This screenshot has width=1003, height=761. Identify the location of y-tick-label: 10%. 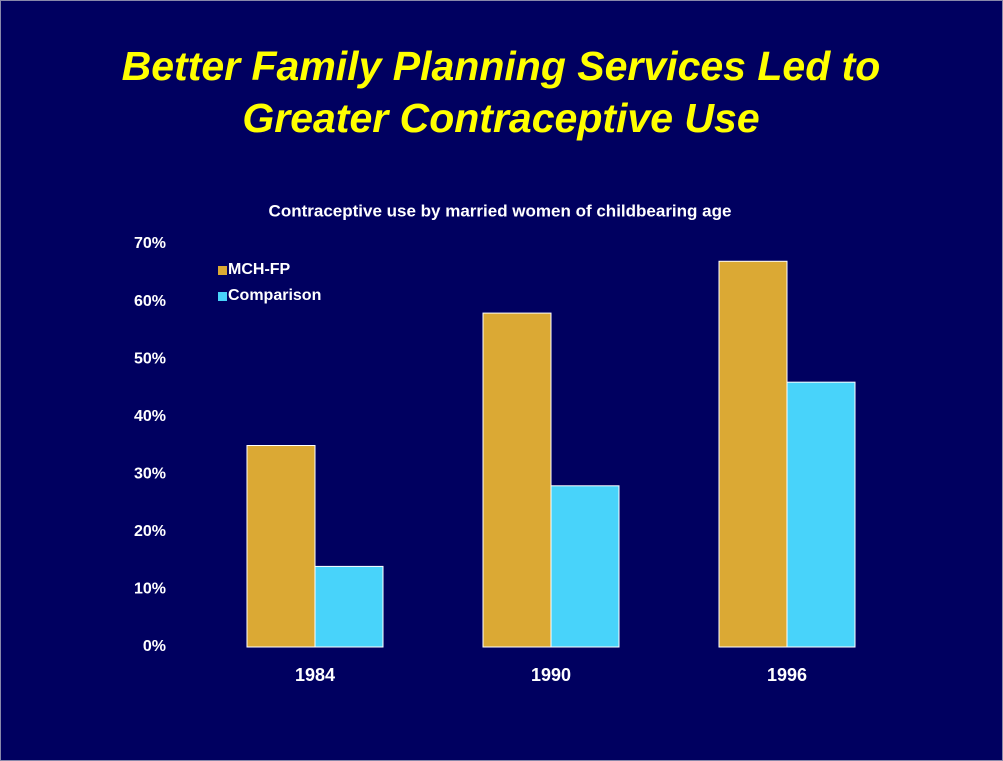
(150, 589).